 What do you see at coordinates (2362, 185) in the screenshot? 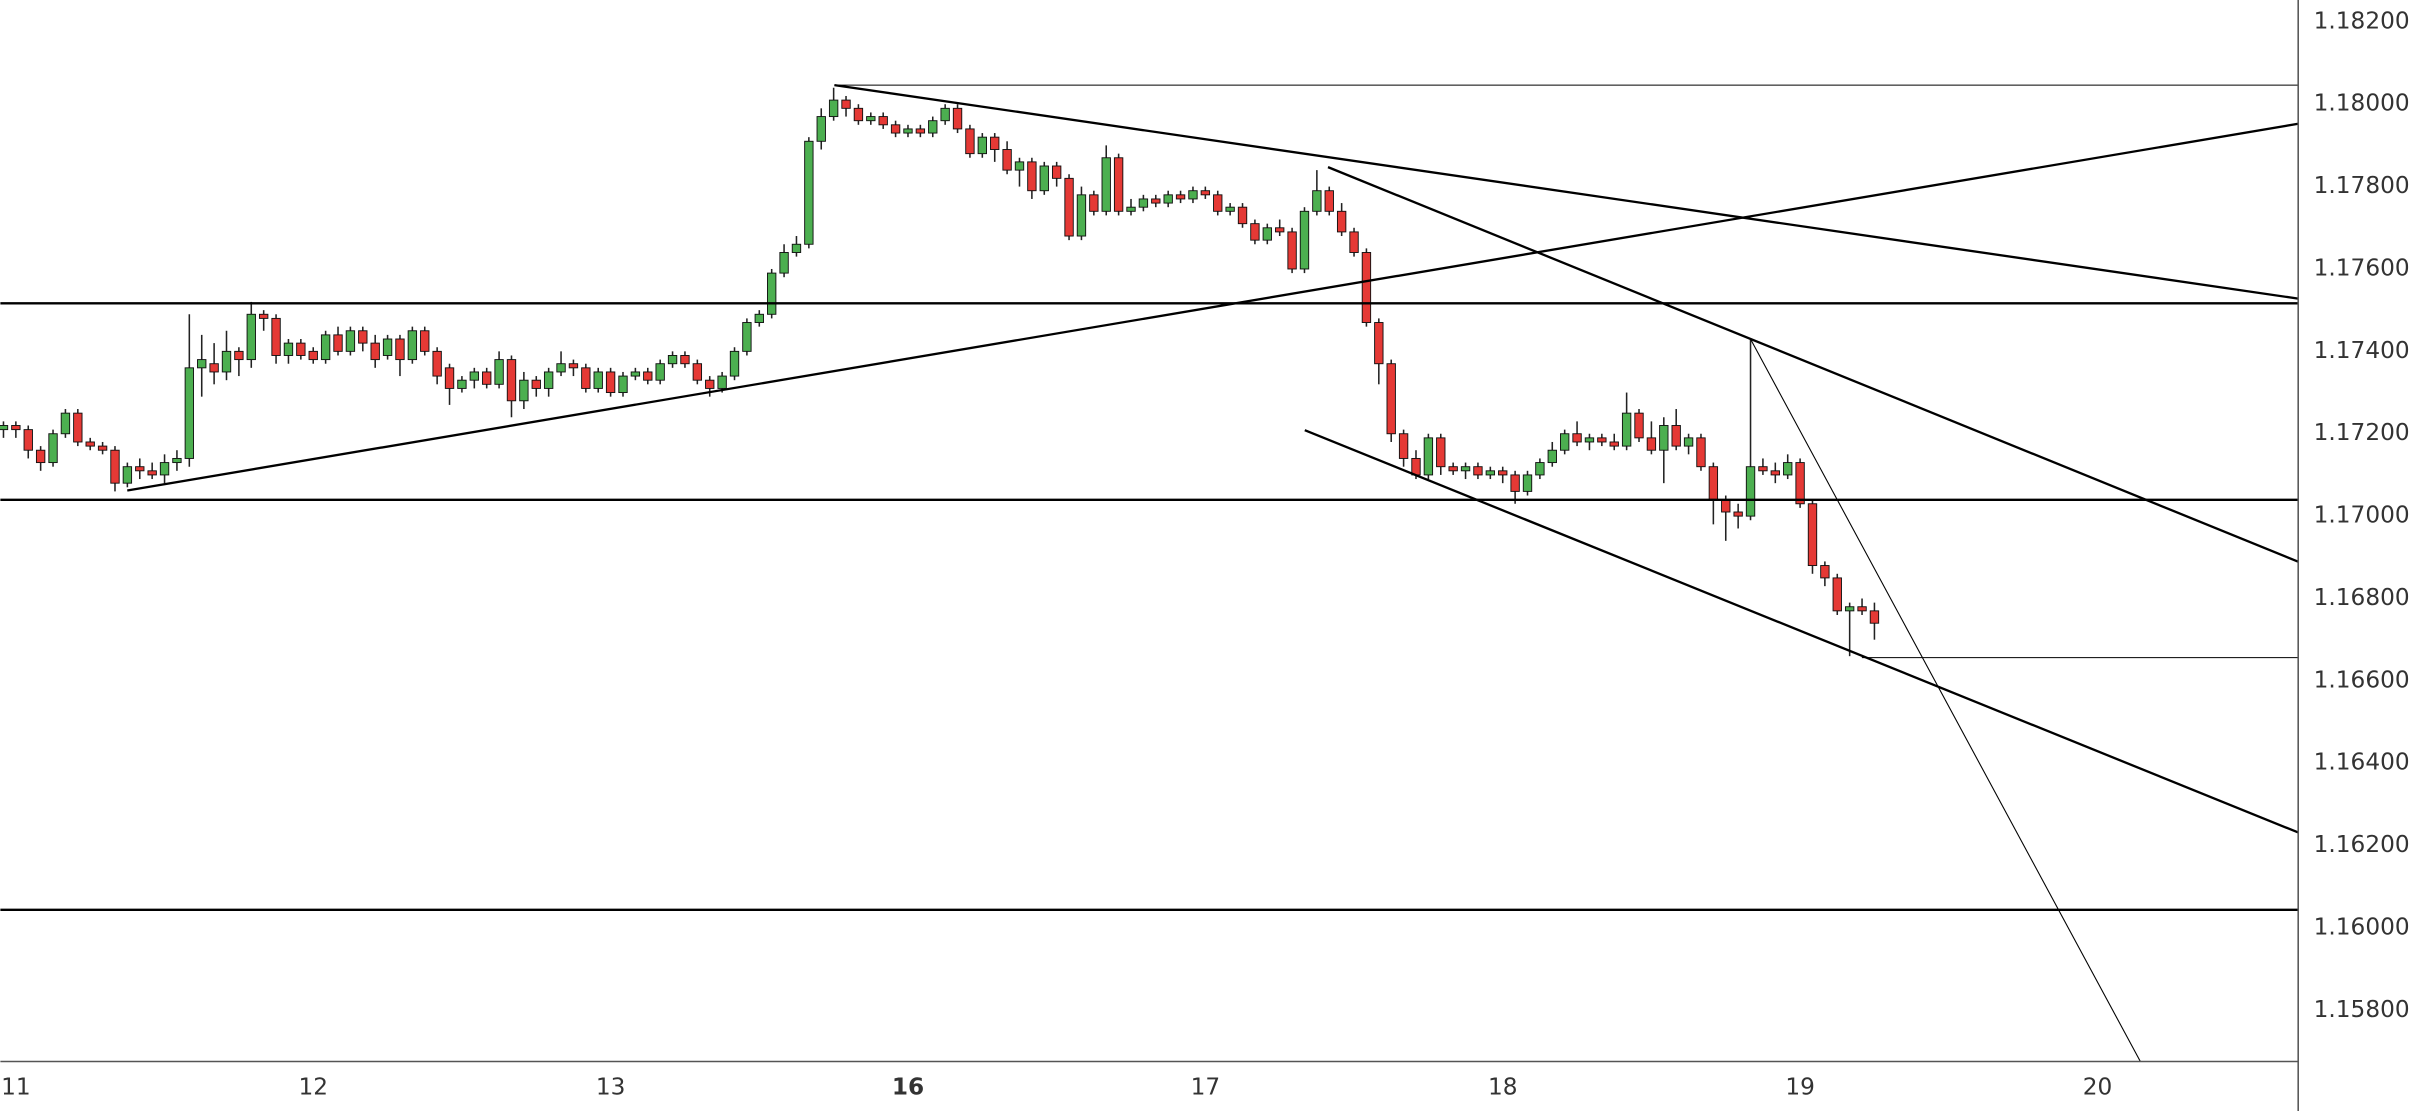
I see `y-tick-label: 1.17800` at bounding box center [2362, 185].